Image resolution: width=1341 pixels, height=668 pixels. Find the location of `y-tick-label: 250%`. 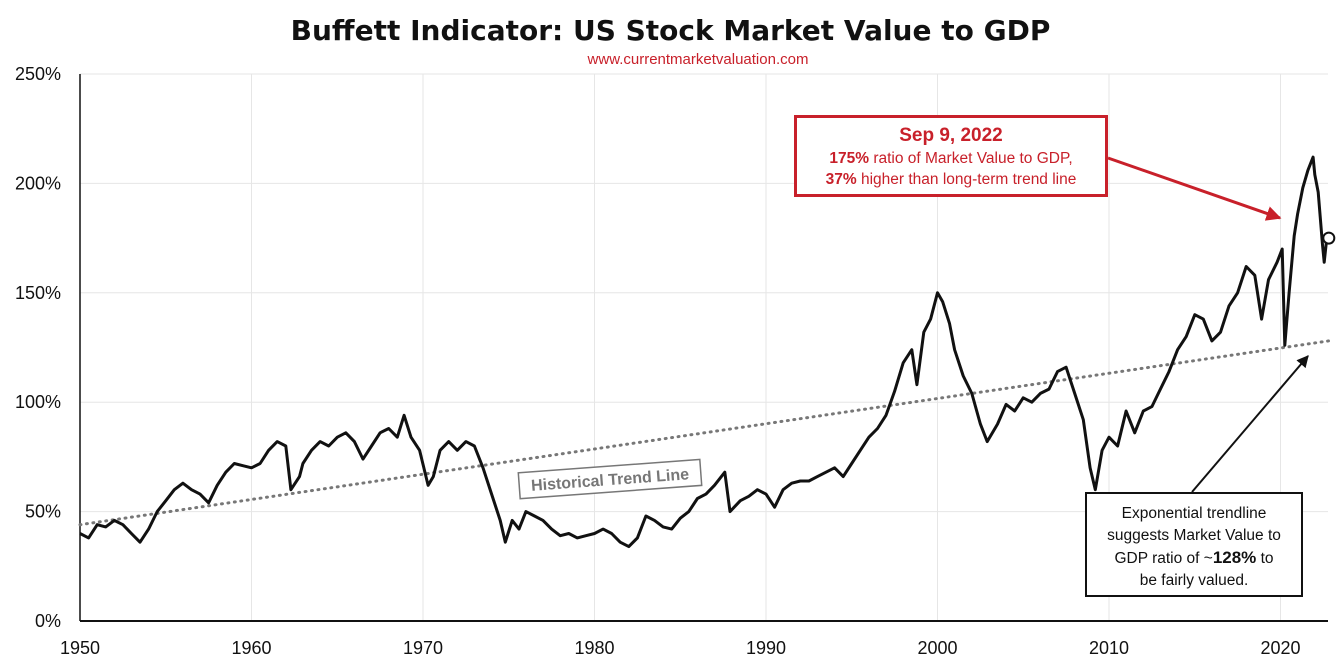

y-tick-label: 250% is located at coordinates (38, 74).